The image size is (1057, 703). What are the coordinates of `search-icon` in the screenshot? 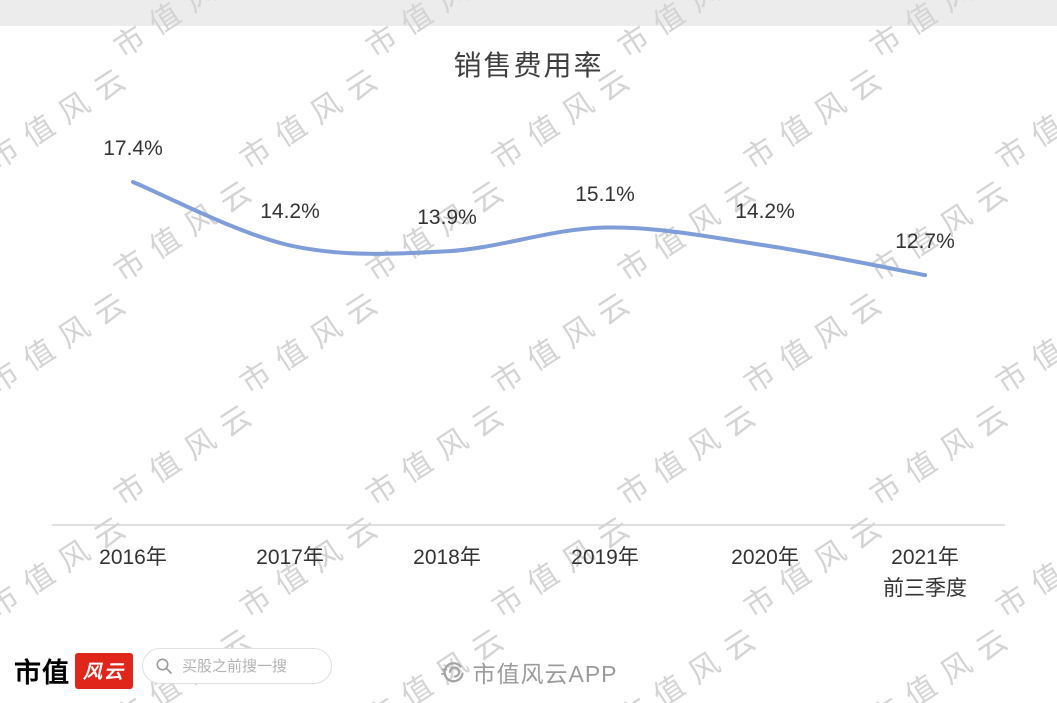 It's located at (164, 666).